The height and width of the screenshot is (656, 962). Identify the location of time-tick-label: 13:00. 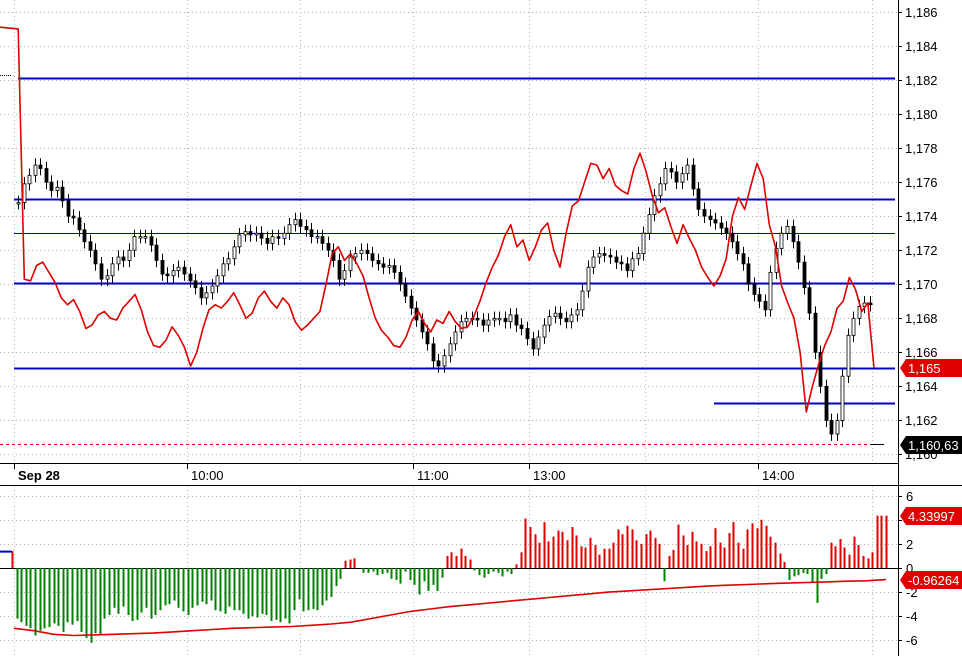
(549, 475).